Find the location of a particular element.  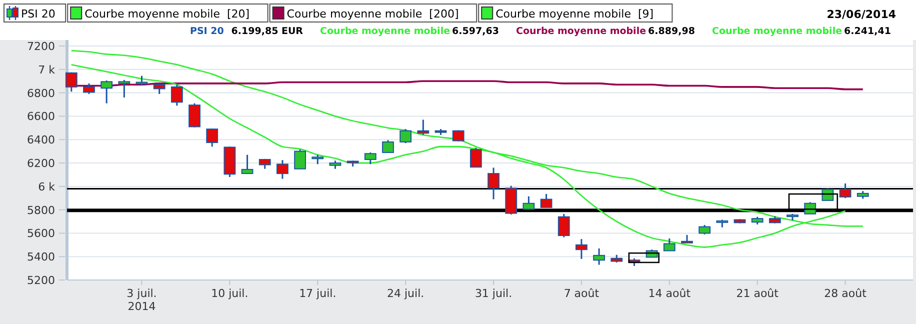

text: 6.889,98 is located at coordinates (672, 31).